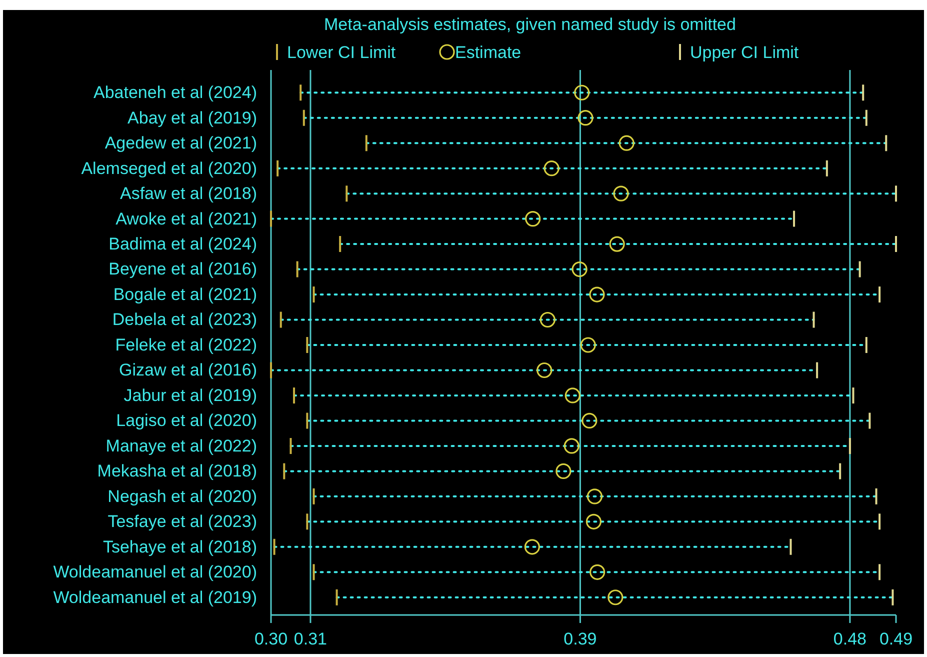  I want to click on x-tick-label: 0.30, so click(271, 639).